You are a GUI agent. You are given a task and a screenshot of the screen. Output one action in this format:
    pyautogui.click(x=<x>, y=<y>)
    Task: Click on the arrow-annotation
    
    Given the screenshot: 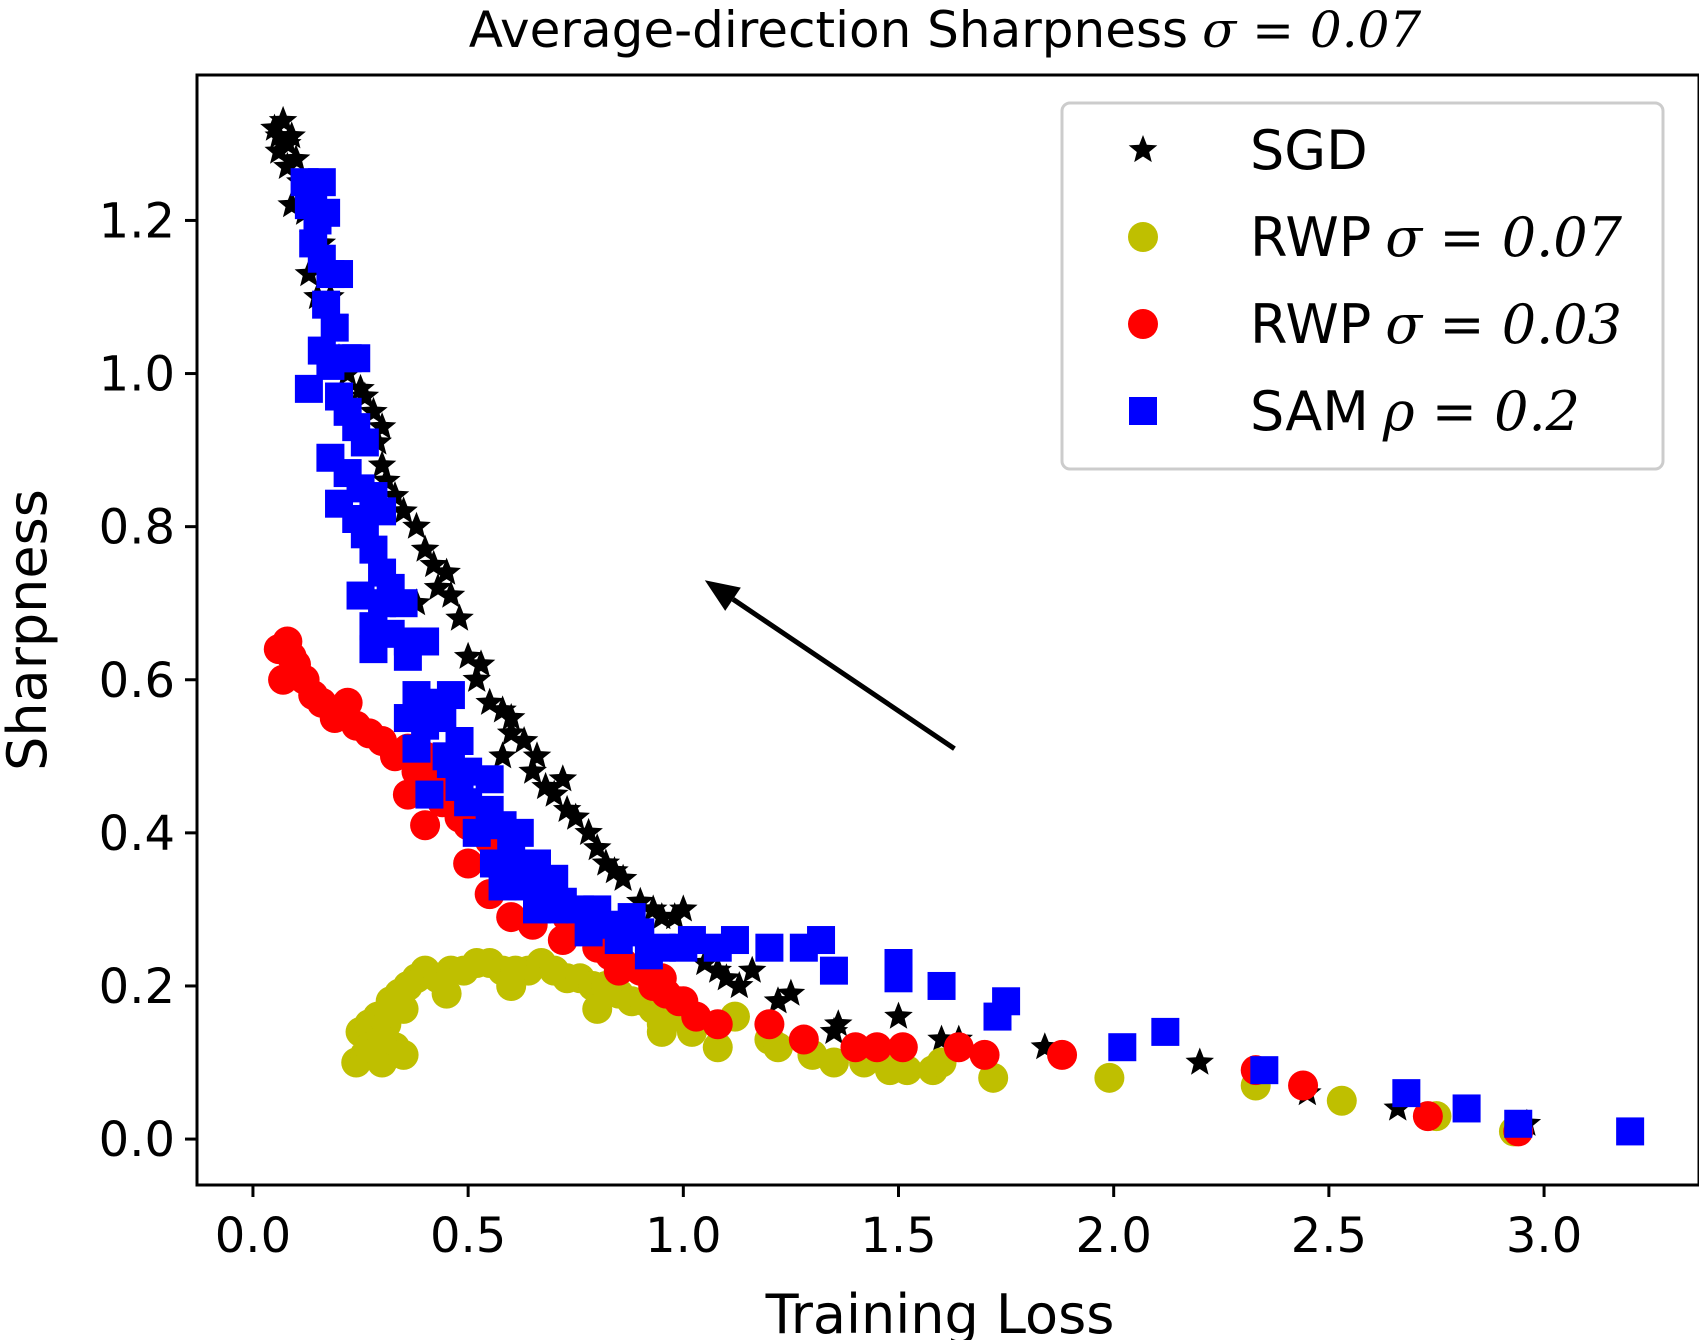 What is the action you would take?
    pyautogui.click(x=830, y=665)
    